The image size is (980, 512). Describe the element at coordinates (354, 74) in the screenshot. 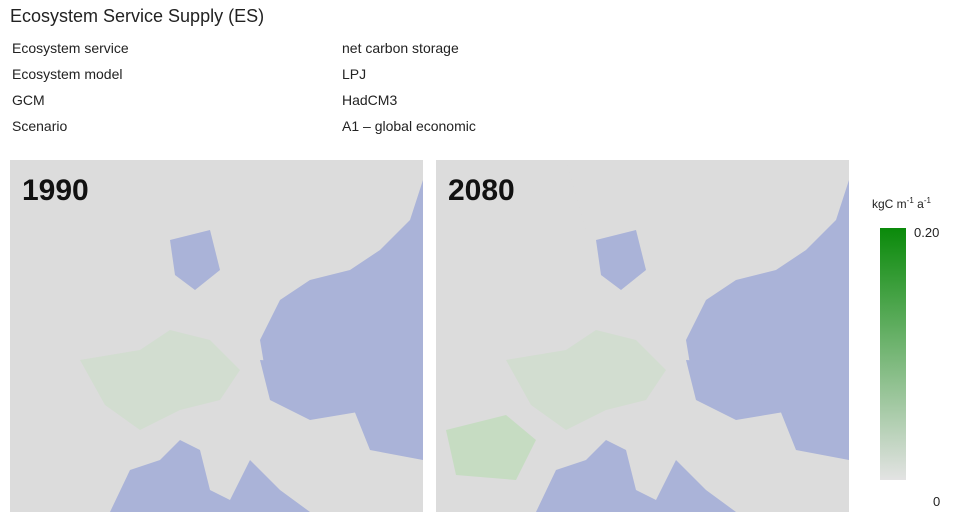

I see `info-value: LPJ` at that location.